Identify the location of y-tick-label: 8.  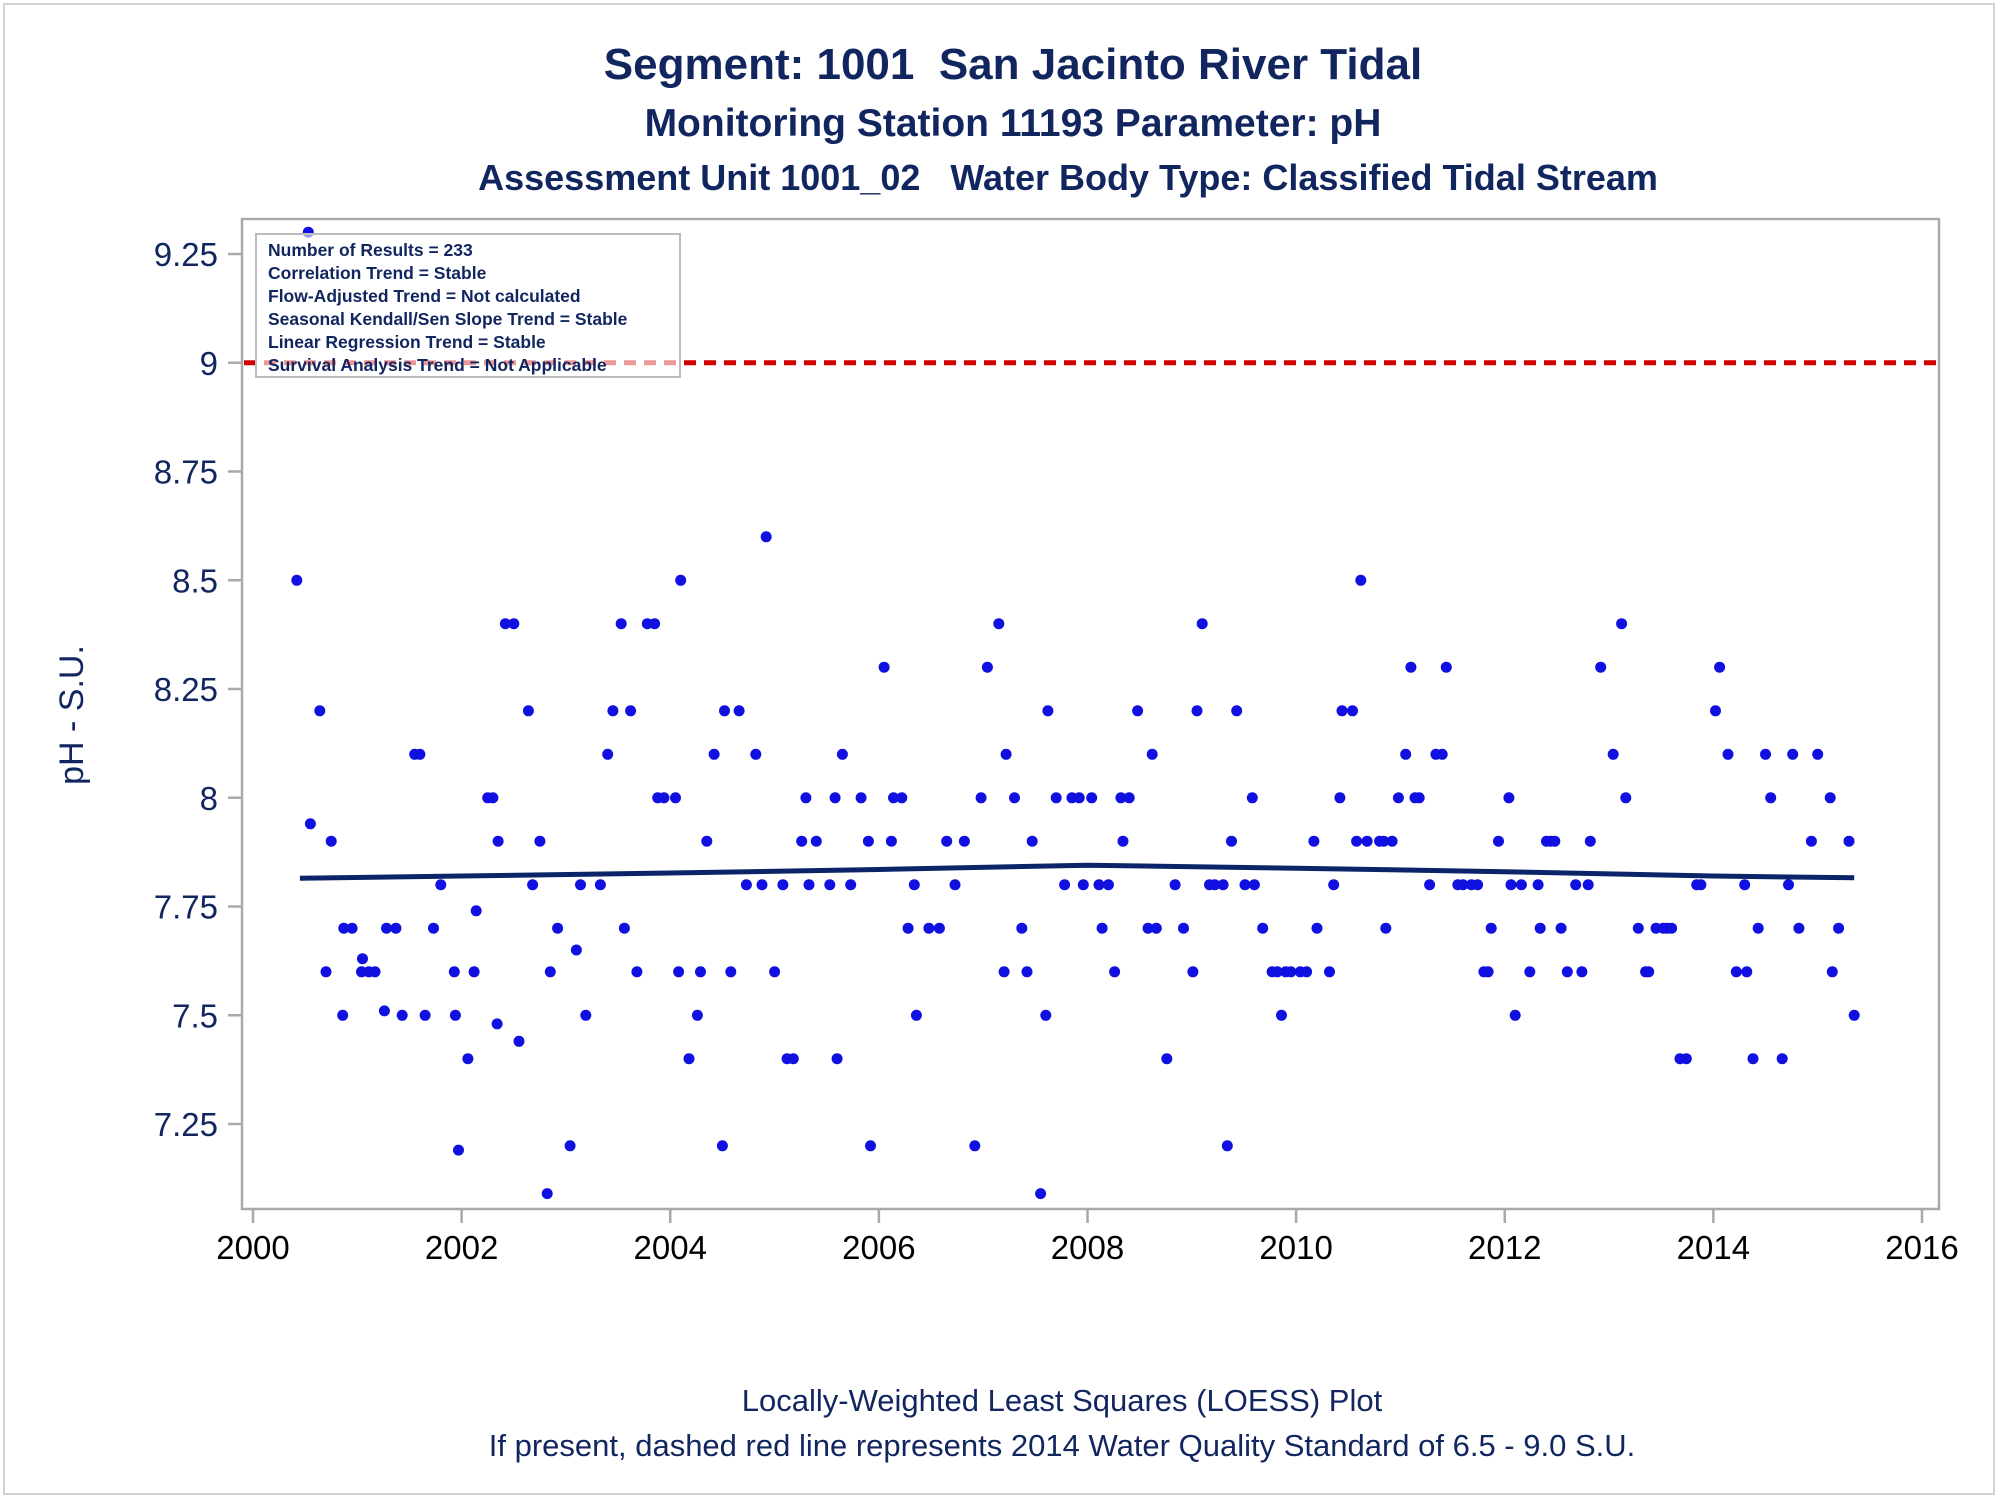
(209, 798).